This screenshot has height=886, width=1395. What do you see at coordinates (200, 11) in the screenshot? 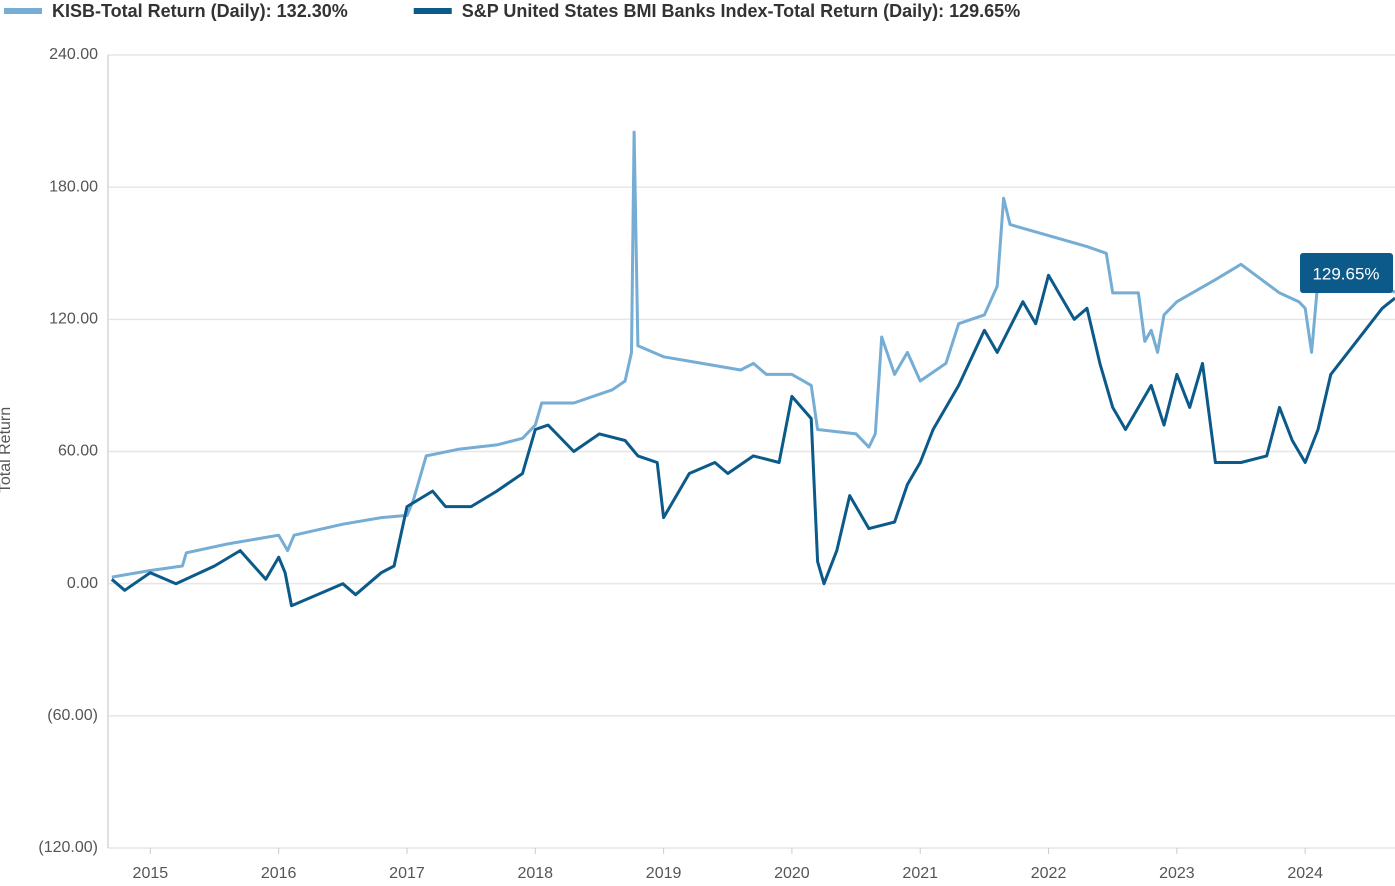
I see `legend-label: KISB-Total Return (Daily): 132.30%` at bounding box center [200, 11].